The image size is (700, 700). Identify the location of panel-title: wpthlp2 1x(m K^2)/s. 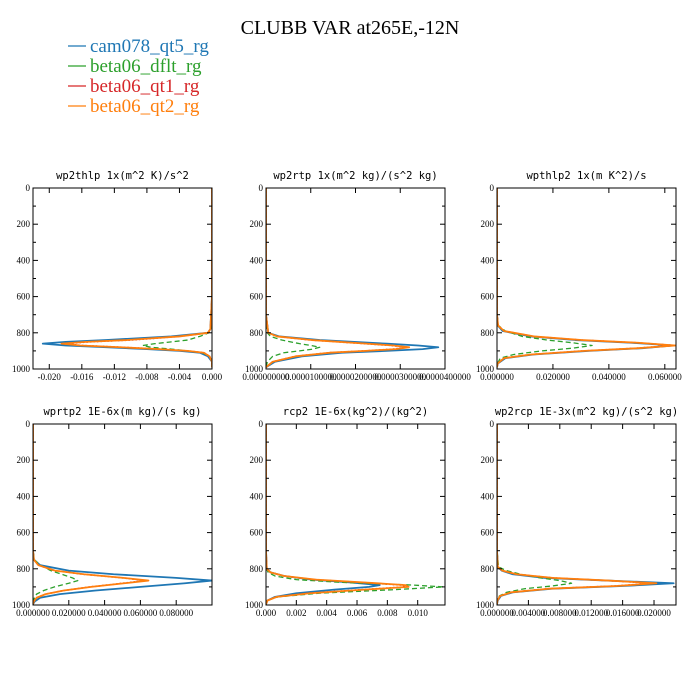
(586, 176).